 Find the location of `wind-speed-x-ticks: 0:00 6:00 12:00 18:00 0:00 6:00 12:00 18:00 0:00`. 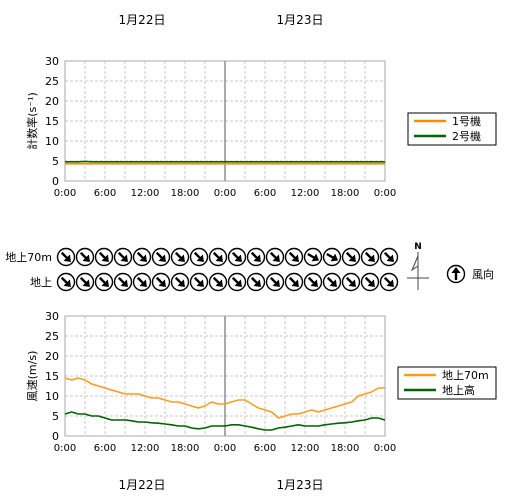

wind-speed-x-ticks: 0:00 6:00 12:00 18:00 0:00 6:00 12:00 18:00 0:00 is located at coordinates (225, 448).